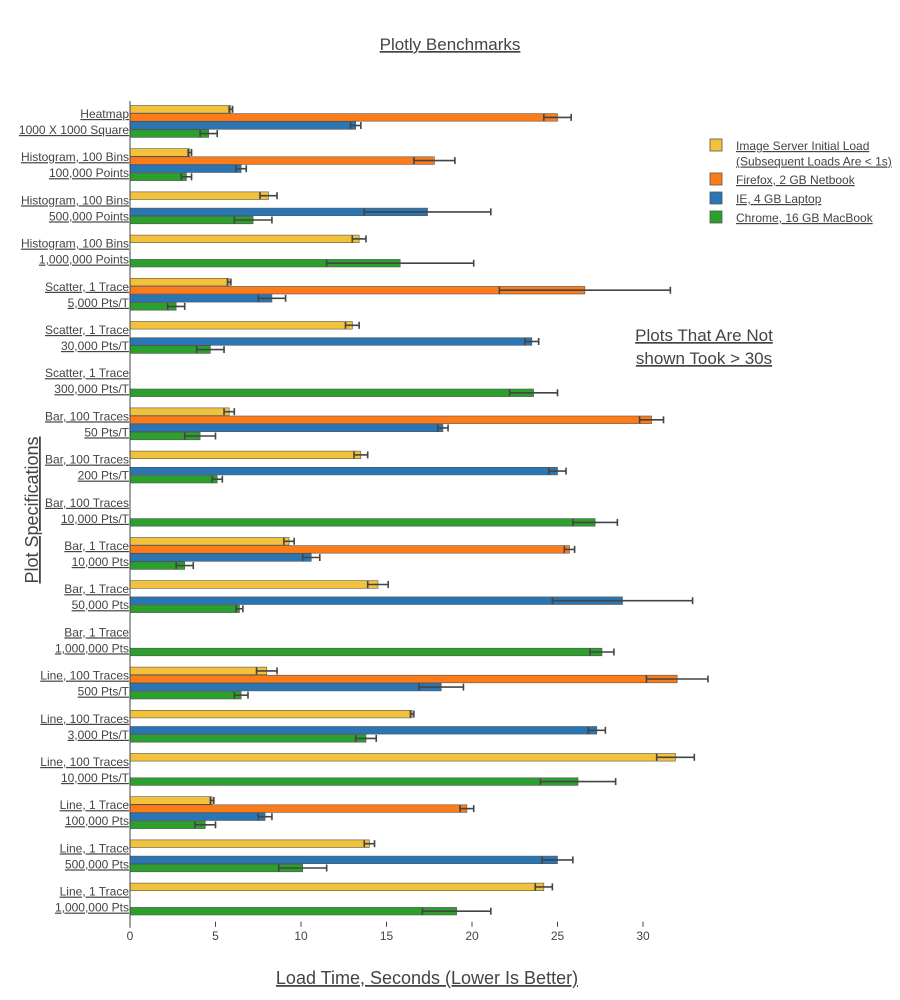  Describe the element at coordinates (95, 892) in the screenshot. I see `category-label-line1: Line, 1 Trace` at that location.